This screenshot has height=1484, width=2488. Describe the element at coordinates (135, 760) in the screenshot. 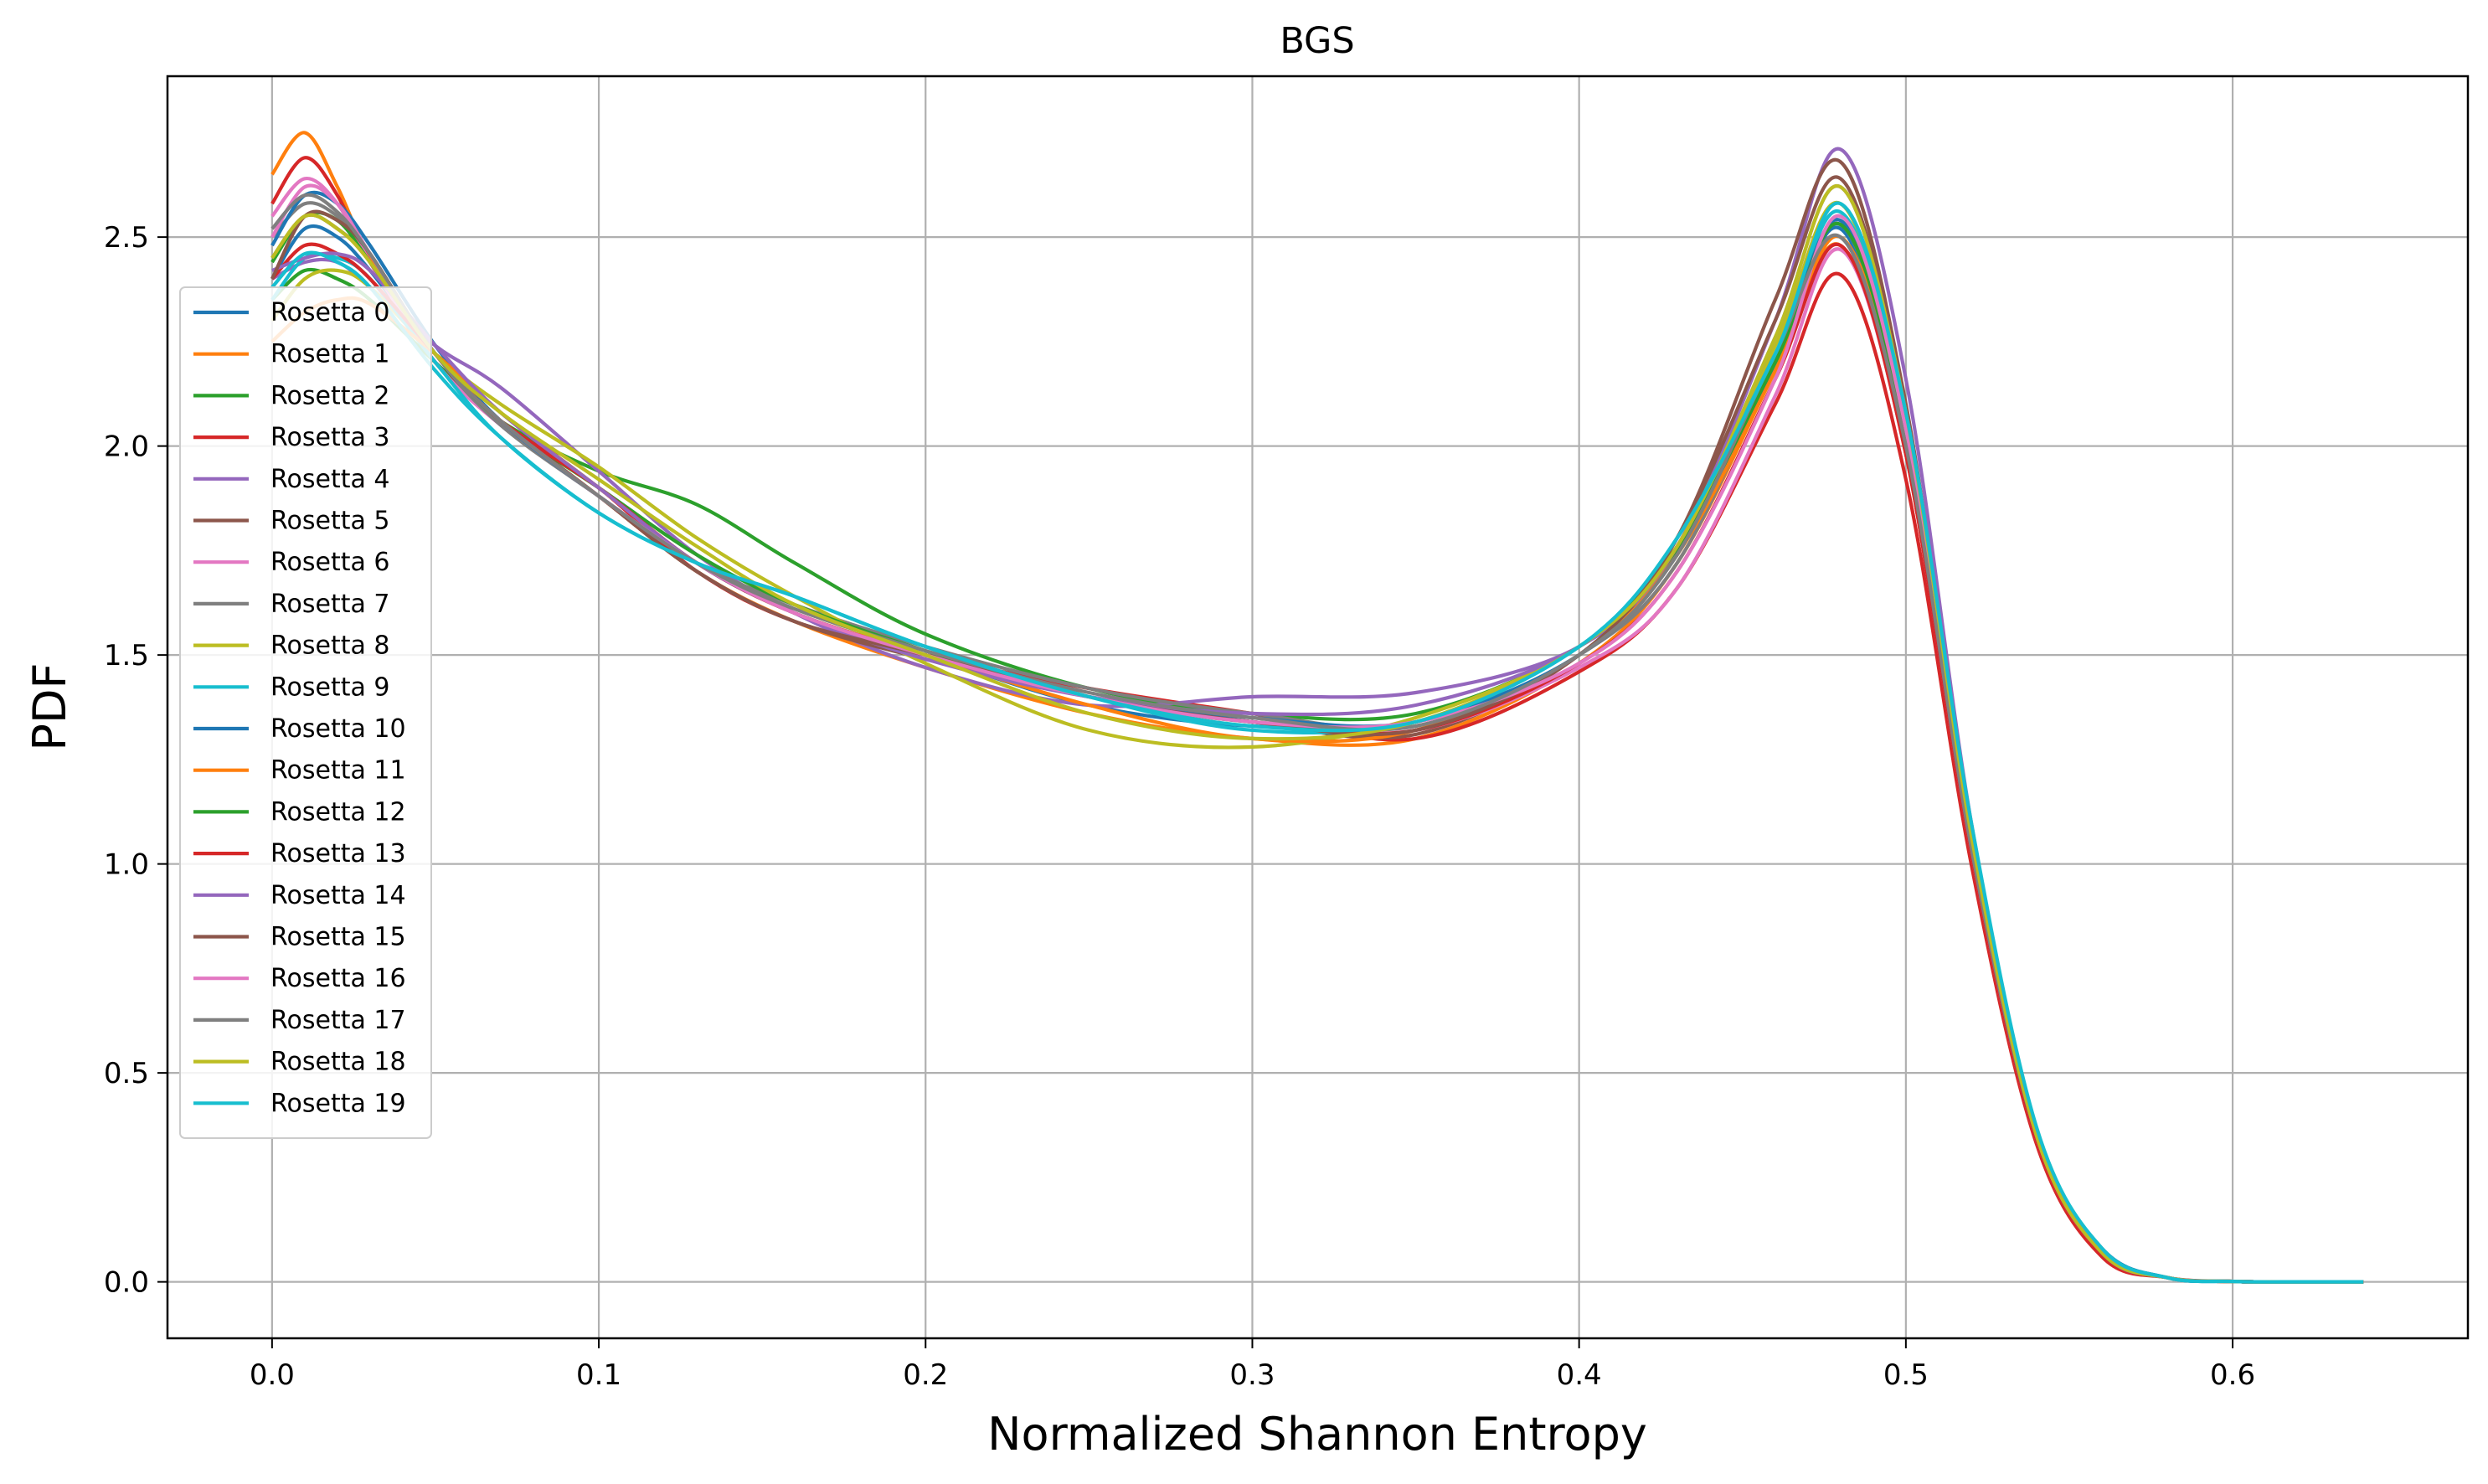

I see `y-axis-ticks: 0.0 0.5 1.0 1.5 2.0 2.5` at that location.